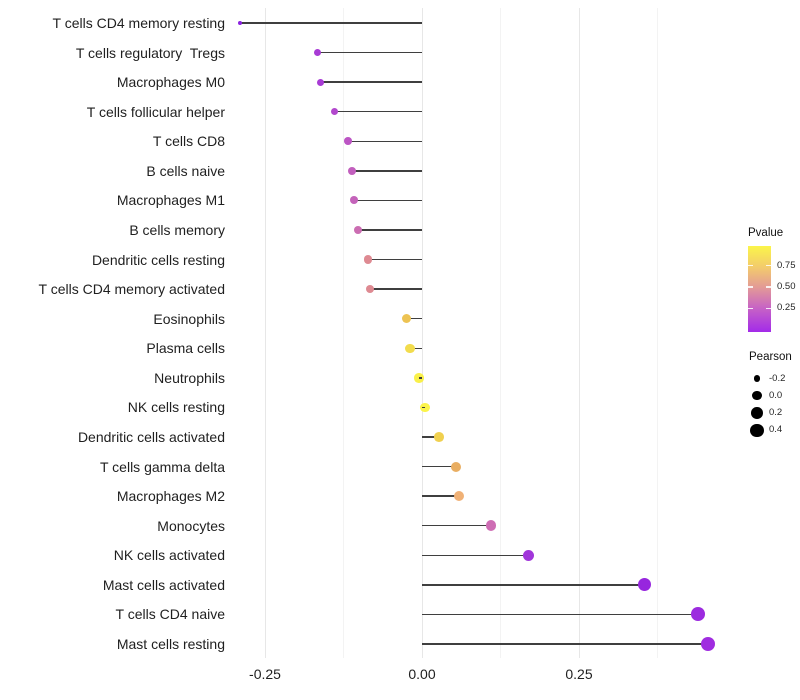 The height and width of the screenshot is (700, 800). What do you see at coordinates (162, 466) in the screenshot?
I see `y-axis-label: T cells gamma delta` at bounding box center [162, 466].